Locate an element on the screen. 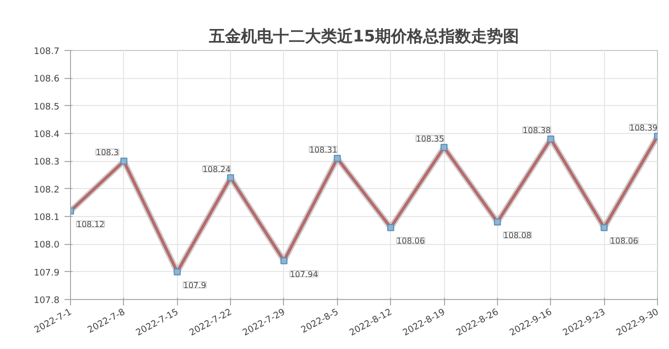 The image size is (669, 349). chart-title: 五金机电十二大类近15期价格总指数走势图 is located at coordinates (364, 36).